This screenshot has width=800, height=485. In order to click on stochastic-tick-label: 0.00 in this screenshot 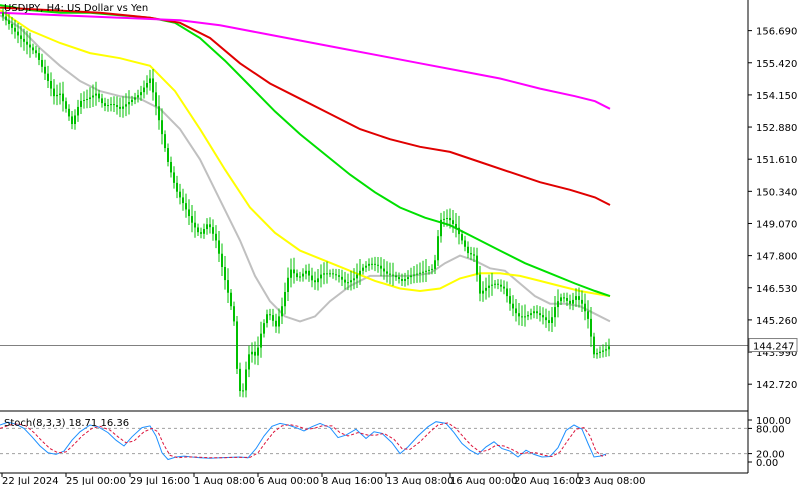, I will do `click(767, 463)`.